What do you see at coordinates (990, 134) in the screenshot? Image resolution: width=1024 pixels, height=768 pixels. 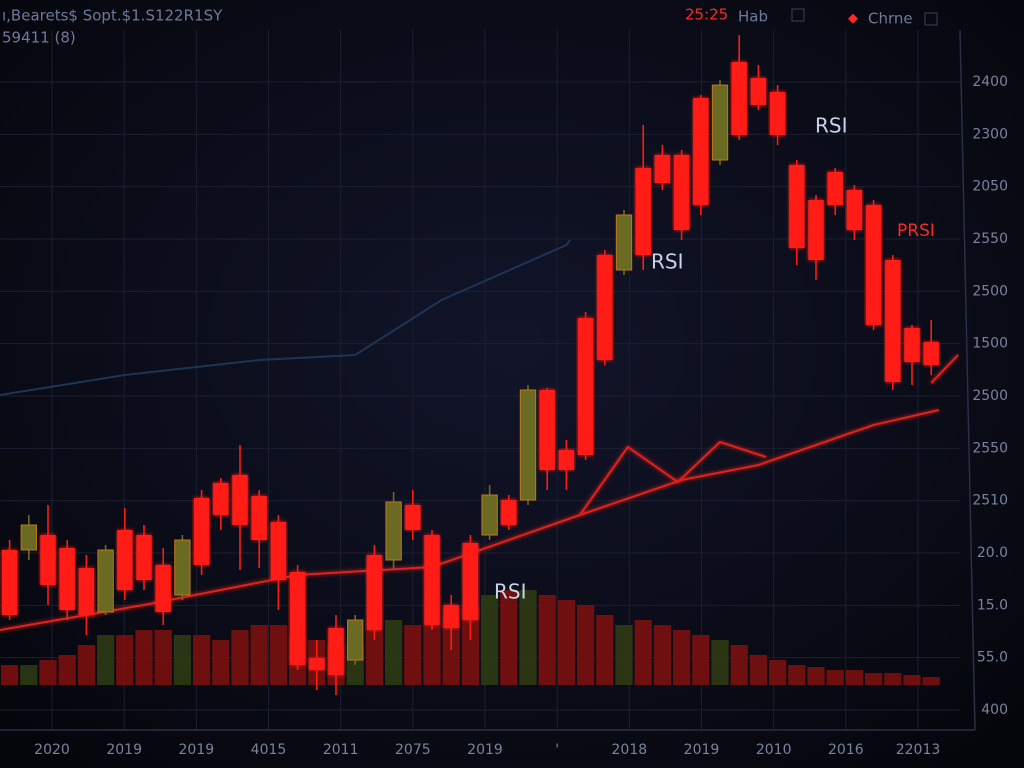 I see `y-axis-label: 2300` at bounding box center [990, 134].